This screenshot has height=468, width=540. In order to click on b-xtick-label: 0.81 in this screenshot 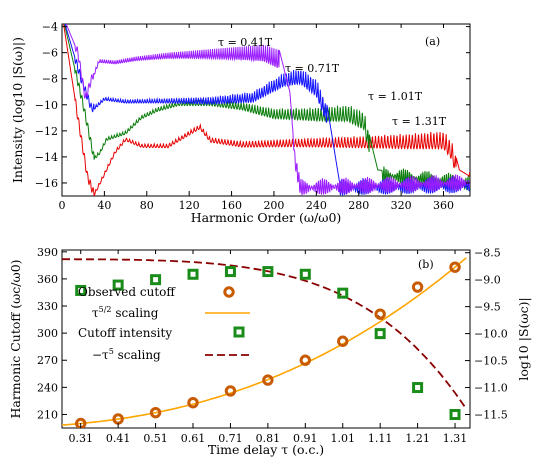, I will do `click(268, 438)`.